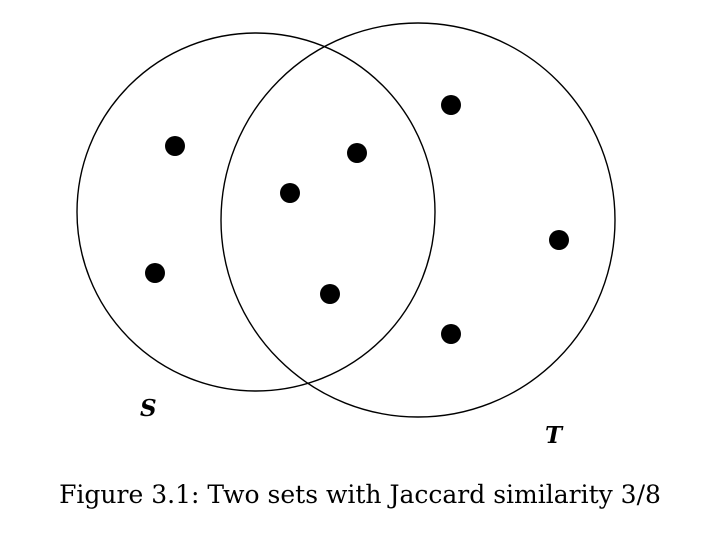  What do you see at coordinates (148, 408) in the screenshot?
I see `set-s-label: S` at bounding box center [148, 408].